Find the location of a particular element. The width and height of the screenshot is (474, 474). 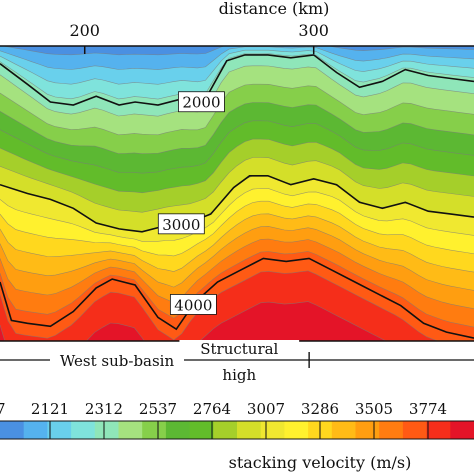

x-tick-label: 200 is located at coordinates (84, 30).